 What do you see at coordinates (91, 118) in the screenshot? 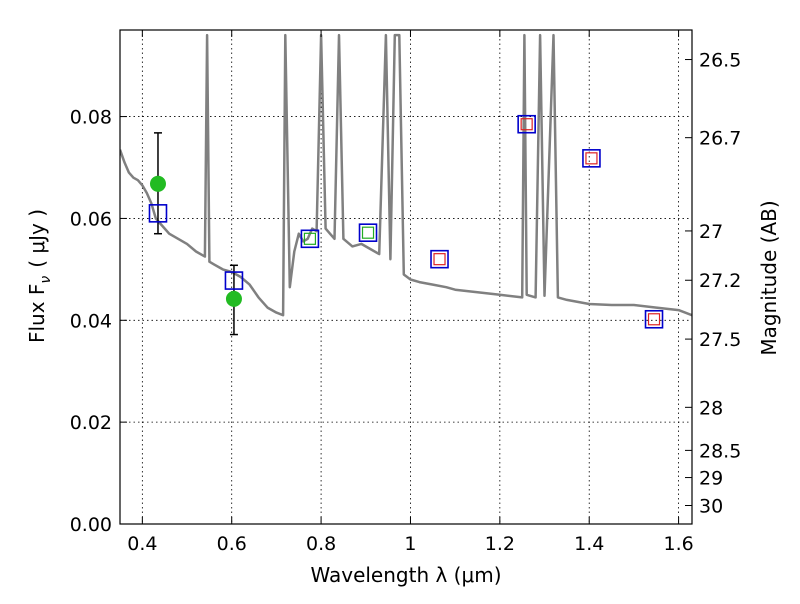
I see `y-tick-label: 0.08` at bounding box center [91, 118].